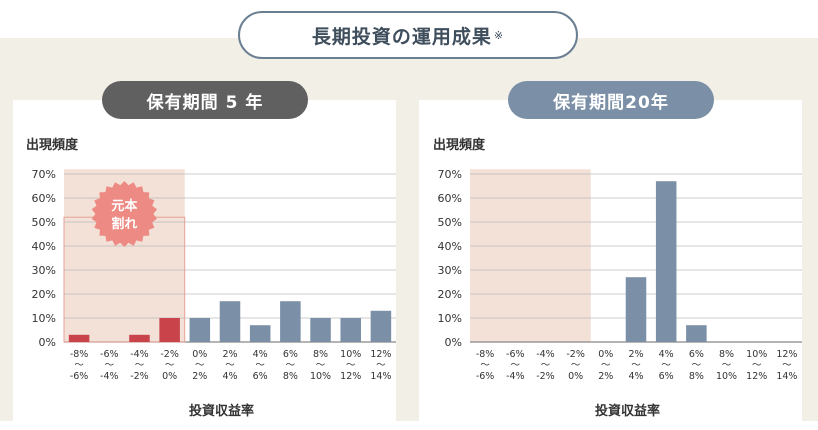  What do you see at coordinates (605, 354) in the screenshot?
I see `x-tick-label-1-4-0: 0%` at bounding box center [605, 354].